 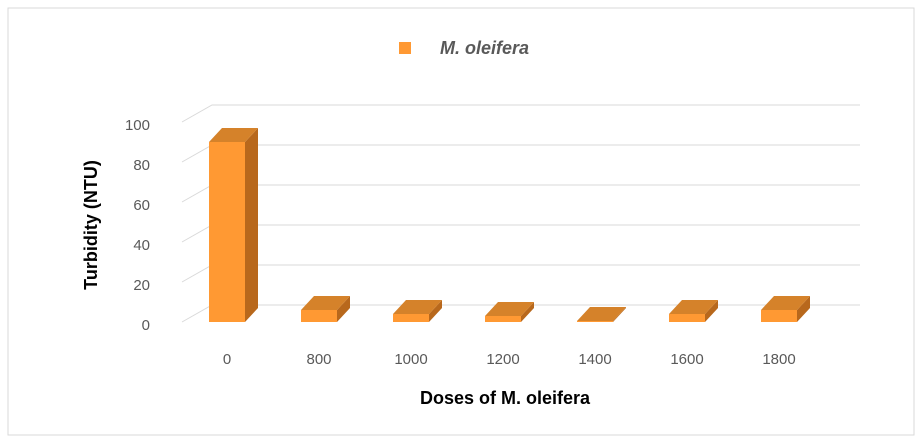 What do you see at coordinates (405, 48) in the screenshot?
I see `legend-swatch` at bounding box center [405, 48].